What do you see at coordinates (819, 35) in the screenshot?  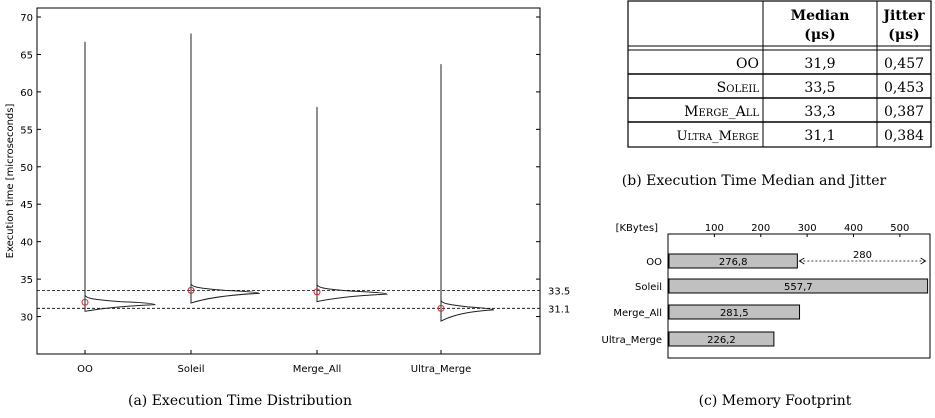 I see `header-median-unit: (μs)` at bounding box center [819, 35].